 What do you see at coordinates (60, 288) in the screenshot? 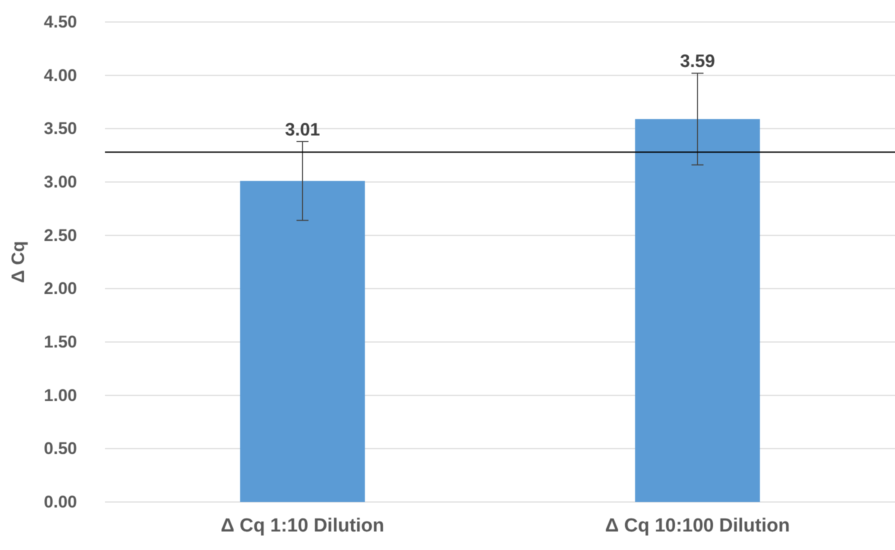
I see `y-tick-label: 2.00` at bounding box center [60, 288].